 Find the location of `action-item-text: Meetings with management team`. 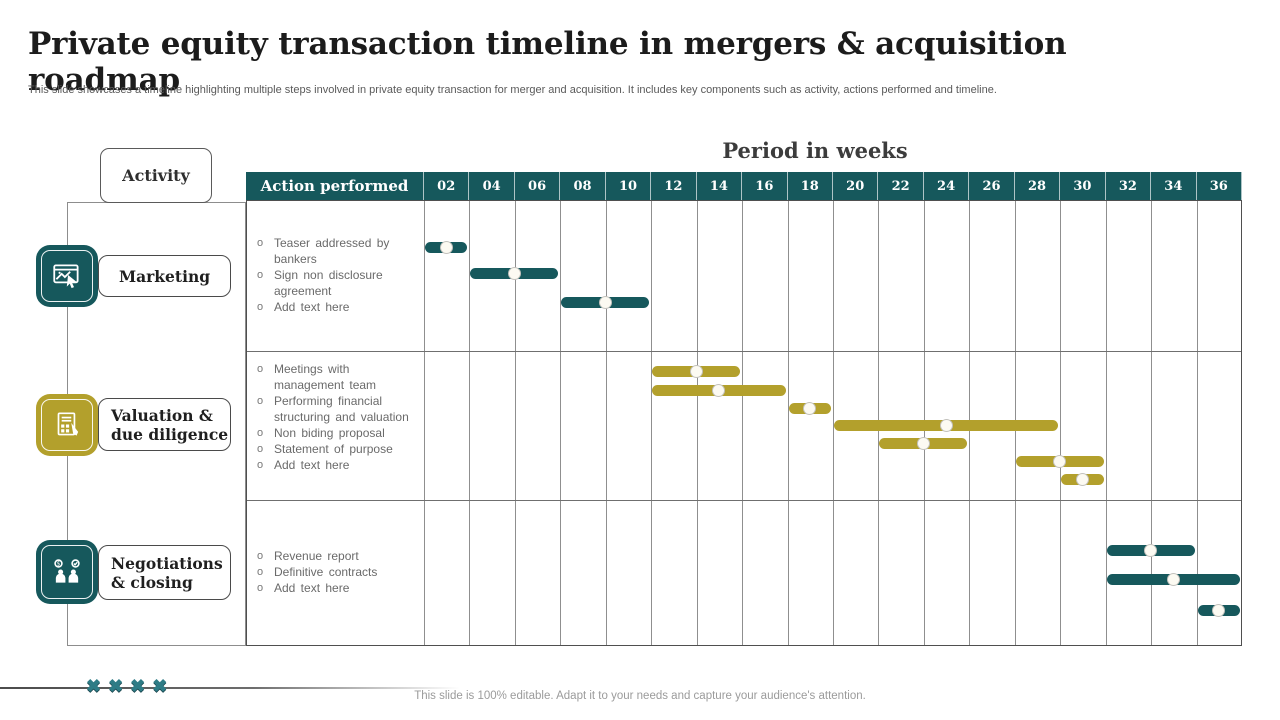

action-item-text: Meetings with management team is located at coordinates (325, 377).